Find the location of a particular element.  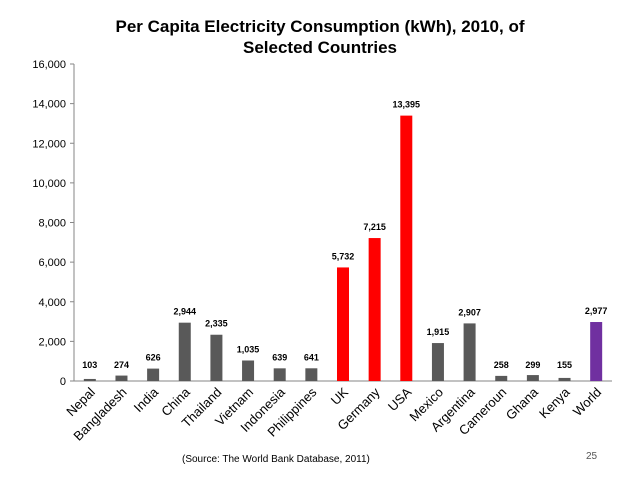

y-tick-label: 10,000 is located at coordinates (49, 184).